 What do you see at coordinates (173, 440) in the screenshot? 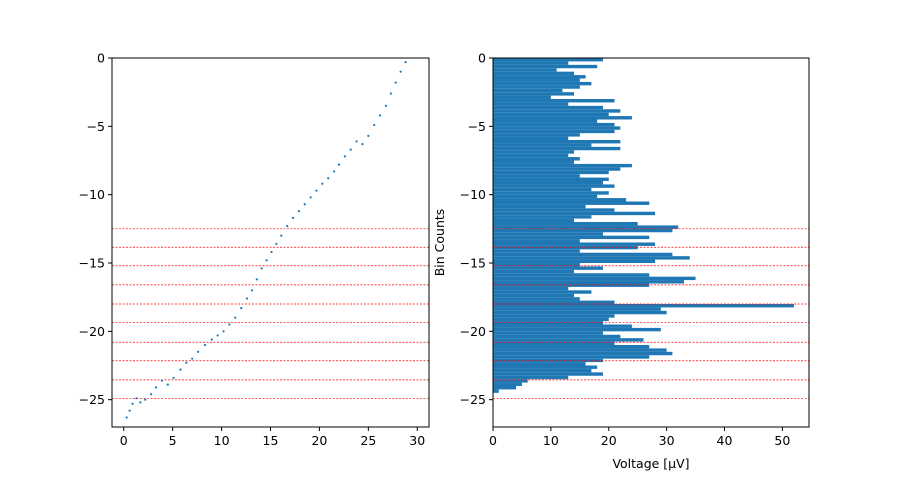
I see `left-x-tick-label: 5` at bounding box center [173, 440].